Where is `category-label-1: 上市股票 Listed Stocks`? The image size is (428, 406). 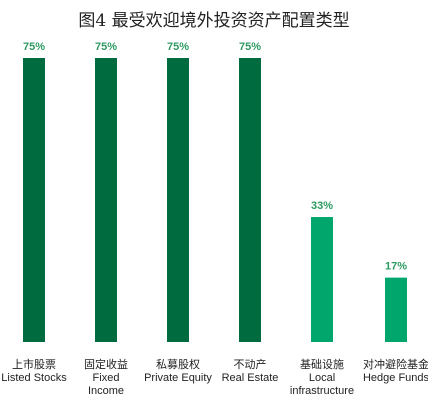 category-label-1: 上市股票 Listed Stocks is located at coordinates (42, 372).